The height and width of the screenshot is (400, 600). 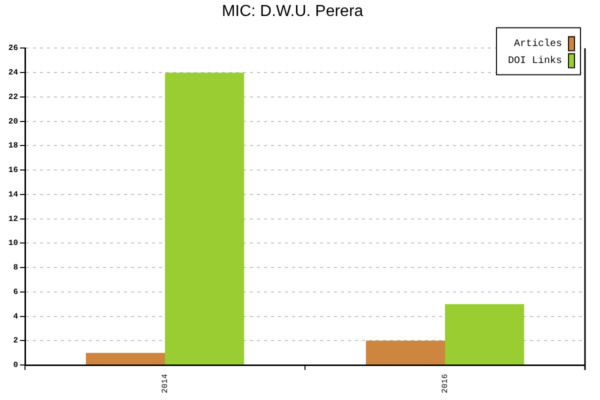 What do you see at coordinates (535, 60) in the screenshot?
I see `legend-label: DOI Links` at bounding box center [535, 60].